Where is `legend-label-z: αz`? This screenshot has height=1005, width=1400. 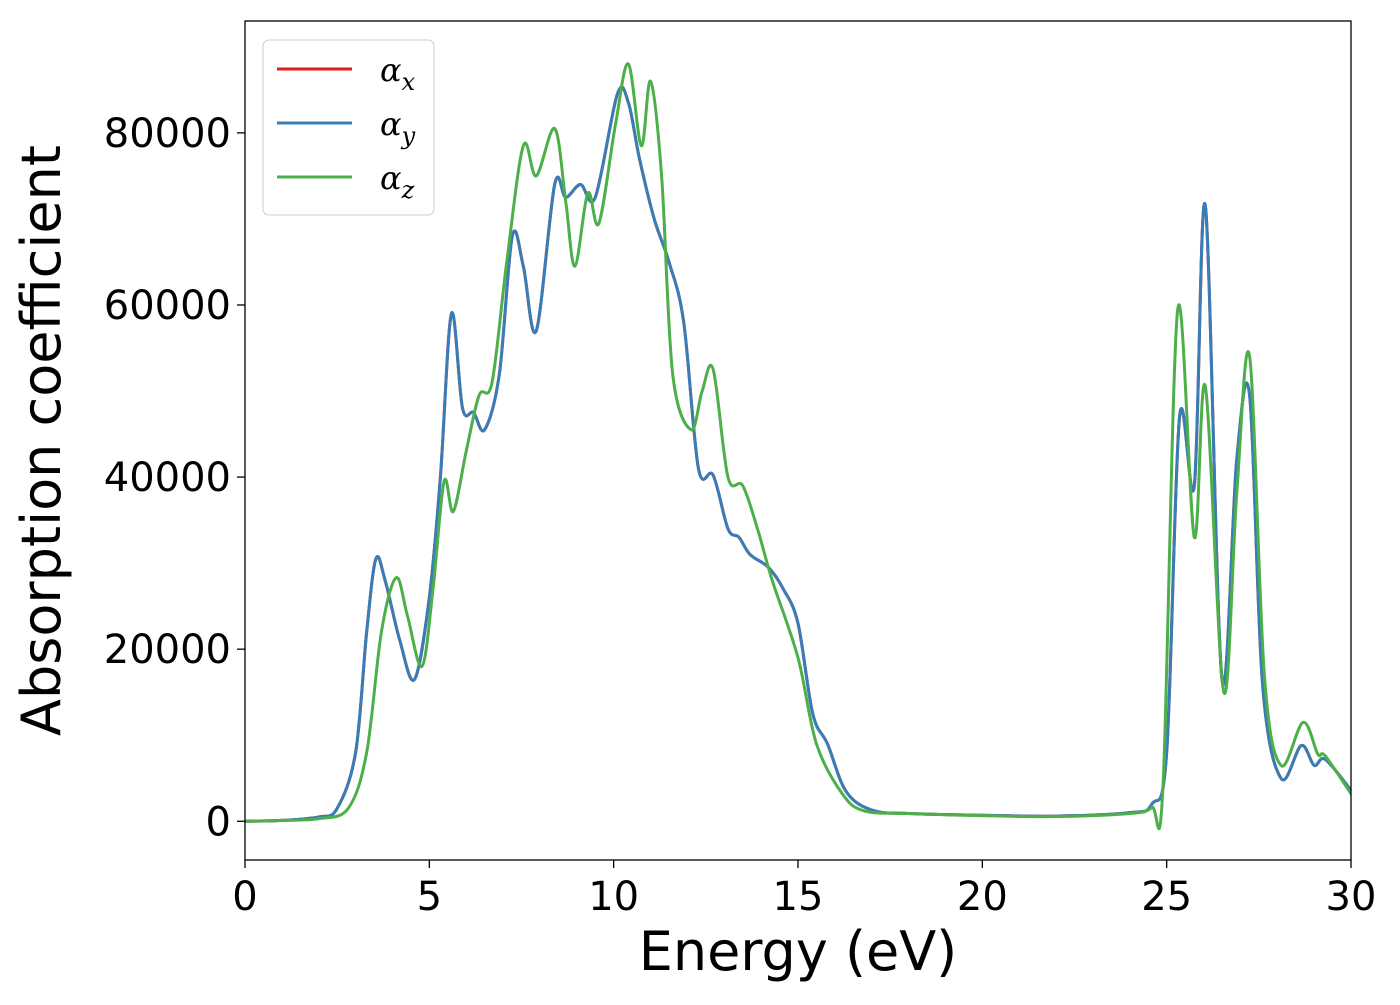
legend-label-z: αz is located at coordinates (397, 181).